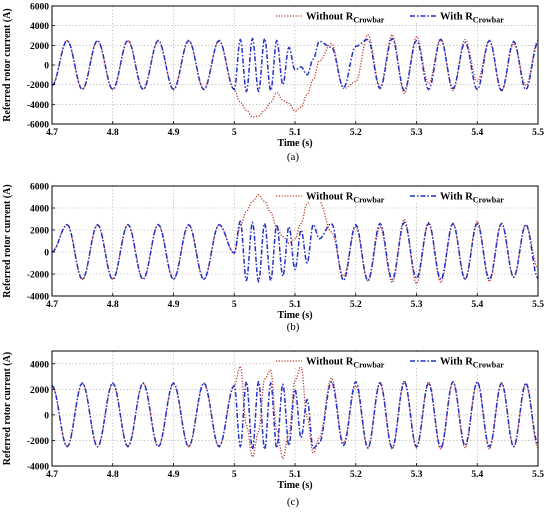  Describe the element at coordinates (293, 327) in the screenshot. I see `panel-caption: (b)` at that location.